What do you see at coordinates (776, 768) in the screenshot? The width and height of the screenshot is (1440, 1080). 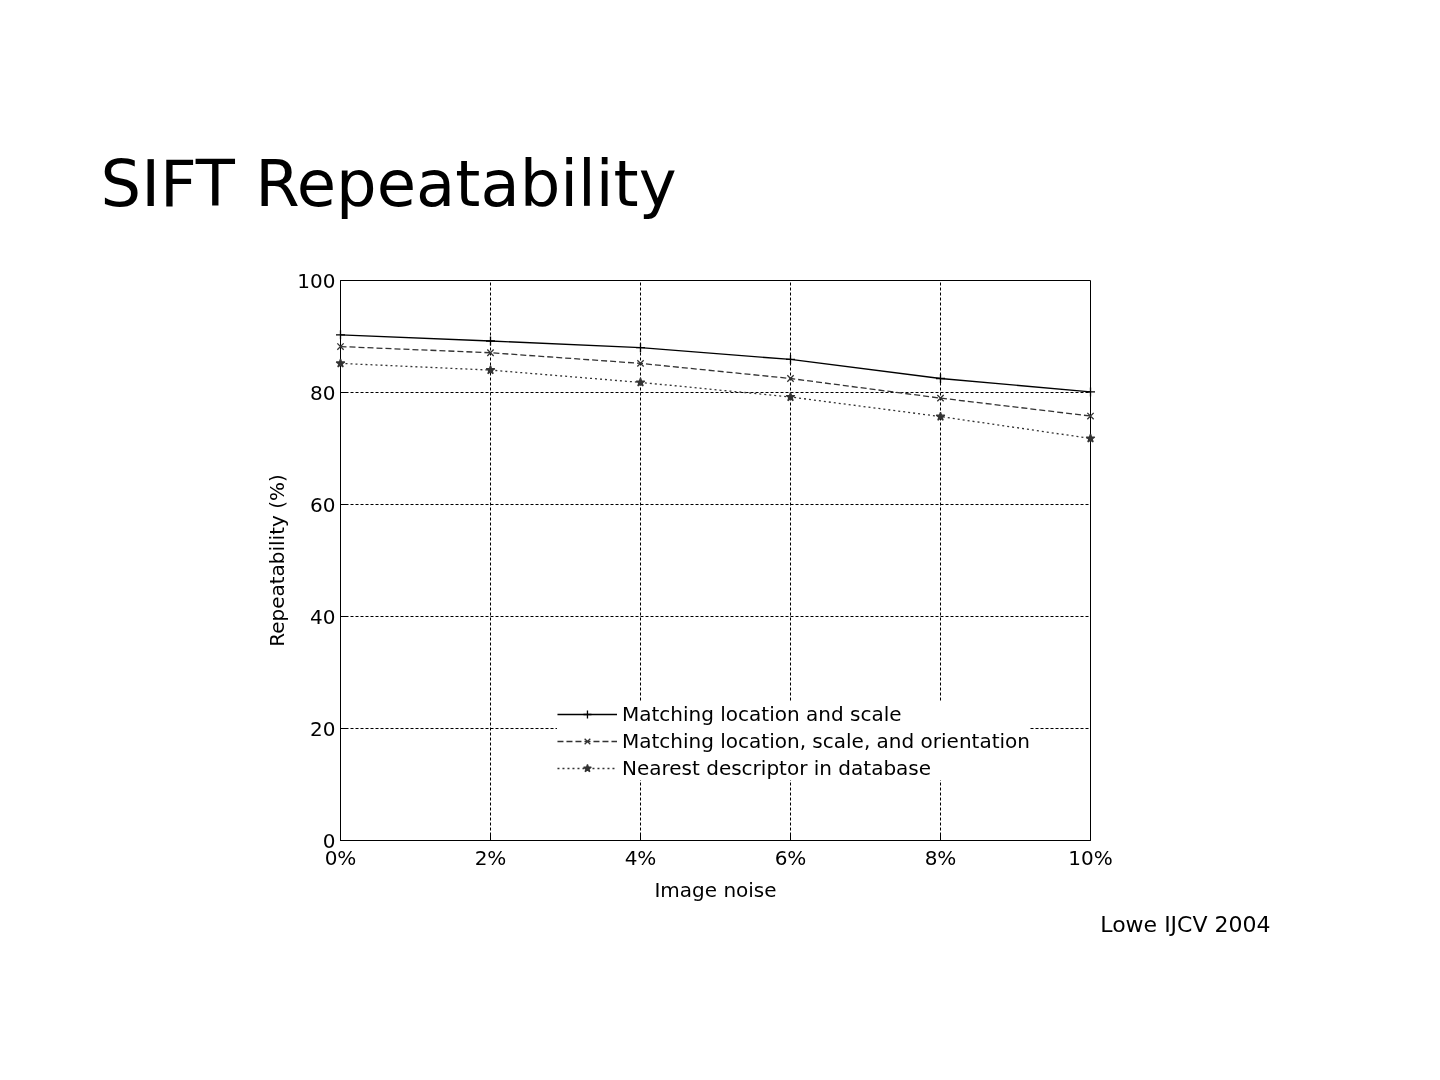 I see `legend-label: Nearest descriptor in database` at bounding box center [776, 768].